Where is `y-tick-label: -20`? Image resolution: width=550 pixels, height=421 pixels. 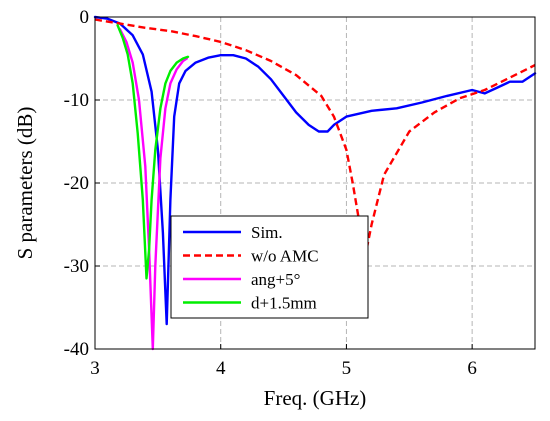 y-tick-label: -20 is located at coordinates (76, 183).